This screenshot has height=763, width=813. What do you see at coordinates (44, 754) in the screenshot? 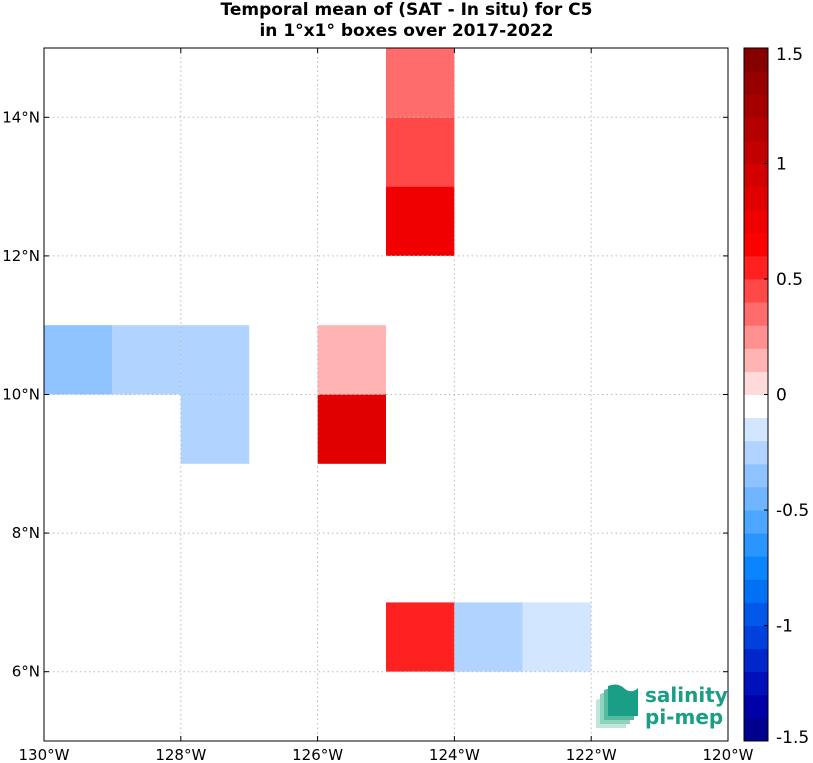
I see `x-tick-label: 130°W` at bounding box center [44, 754].